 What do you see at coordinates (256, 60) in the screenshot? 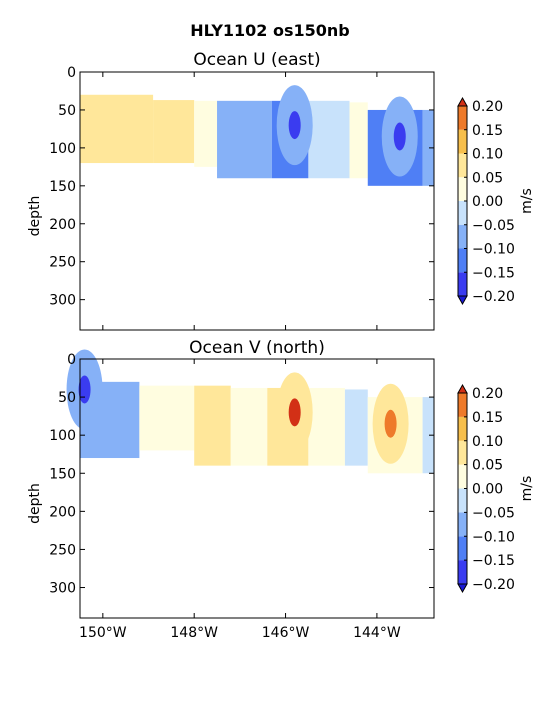
I see `panel-title: Ocean U (east)` at bounding box center [256, 60].